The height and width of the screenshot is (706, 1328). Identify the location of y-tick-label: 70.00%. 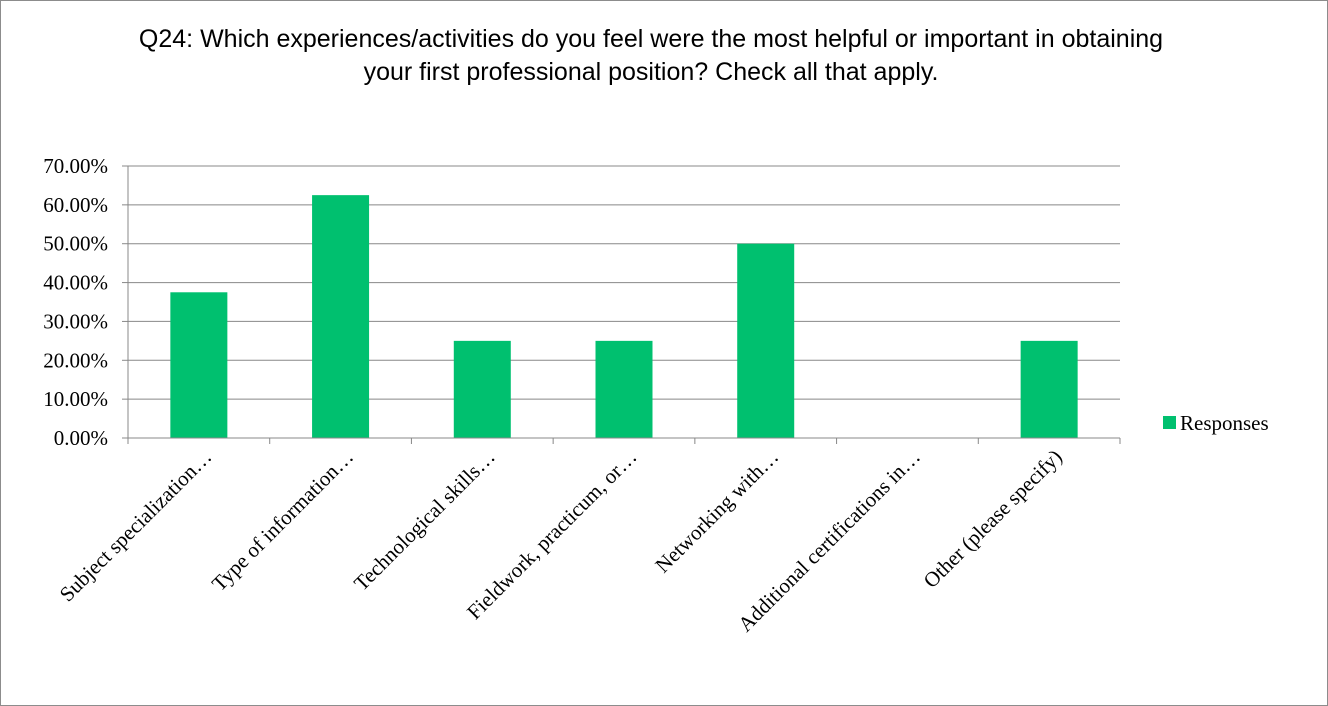
(75, 166).